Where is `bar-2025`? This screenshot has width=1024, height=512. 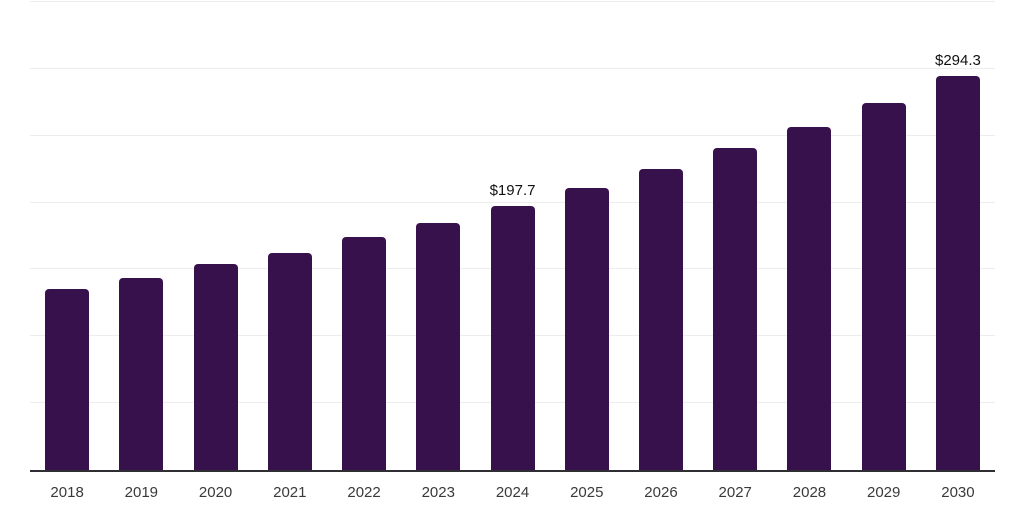
bar-2025 is located at coordinates (586, 328).